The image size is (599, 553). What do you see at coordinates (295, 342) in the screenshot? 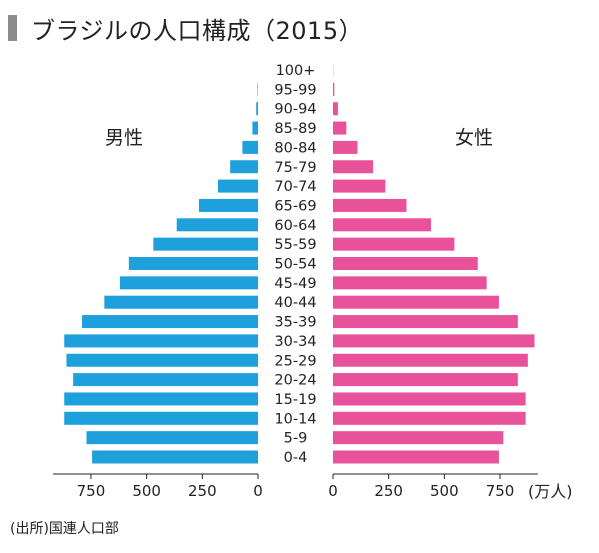
I see `age-label-30-34: 30-34` at bounding box center [295, 342].